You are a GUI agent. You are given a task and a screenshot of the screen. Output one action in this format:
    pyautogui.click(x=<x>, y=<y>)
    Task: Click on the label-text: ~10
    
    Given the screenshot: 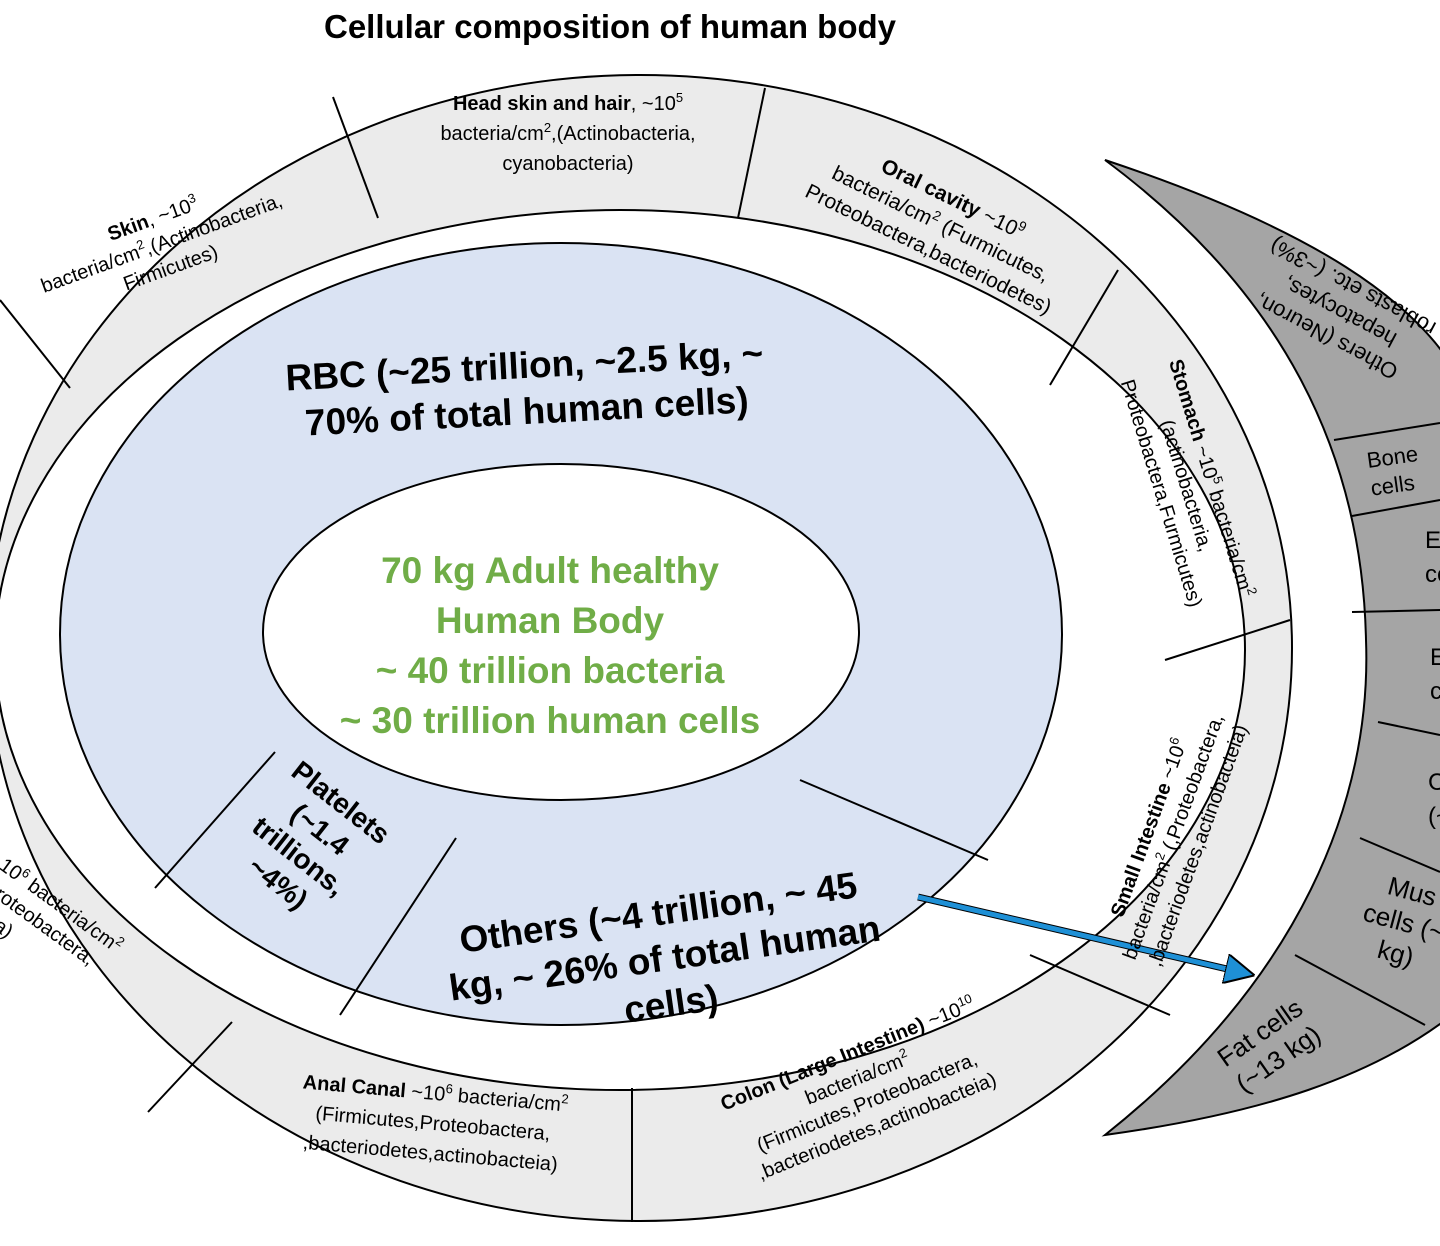 What is the action you would take?
    pyautogui.click(x=425, y=1092)
    